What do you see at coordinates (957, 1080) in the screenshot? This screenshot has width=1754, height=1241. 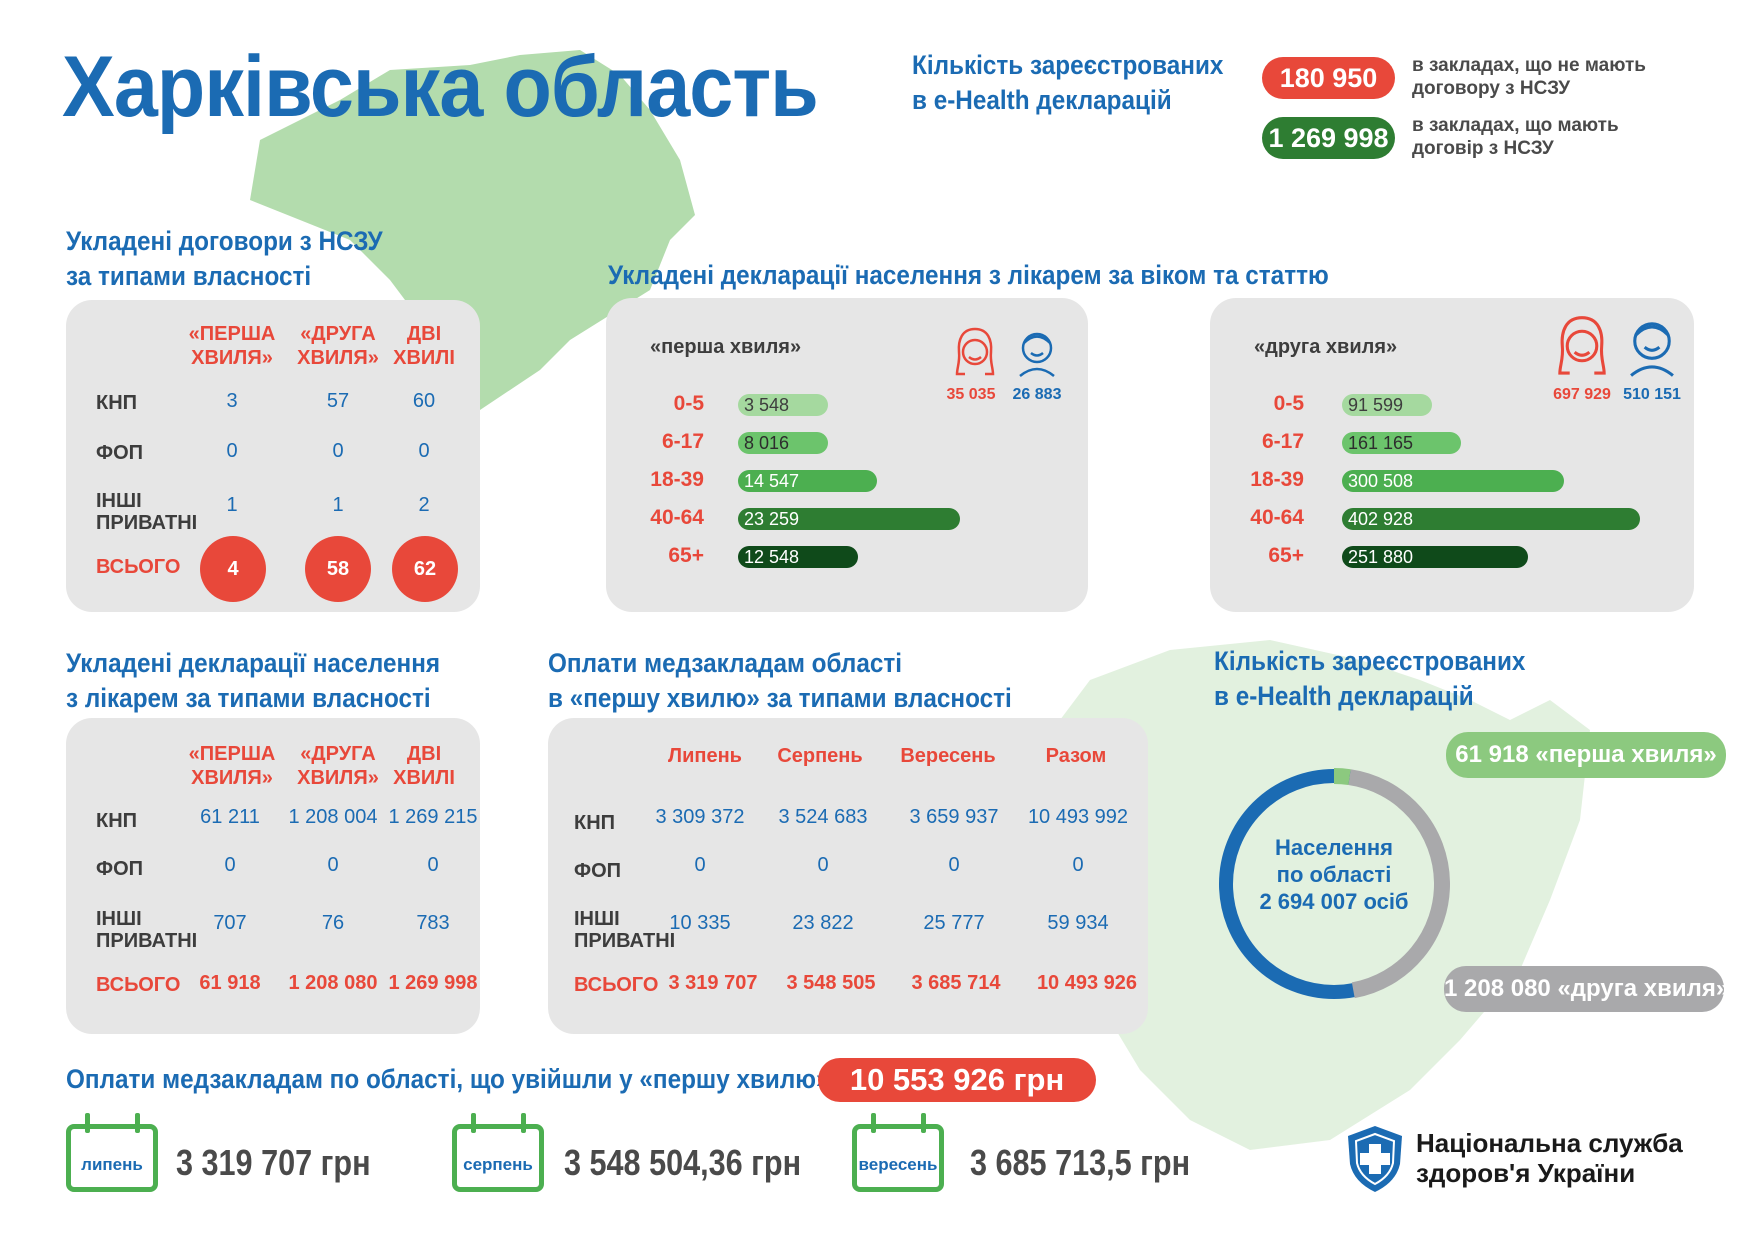 I see `payments-total-badge: 10 553 926 грн` at bounding box center [957, 1080].